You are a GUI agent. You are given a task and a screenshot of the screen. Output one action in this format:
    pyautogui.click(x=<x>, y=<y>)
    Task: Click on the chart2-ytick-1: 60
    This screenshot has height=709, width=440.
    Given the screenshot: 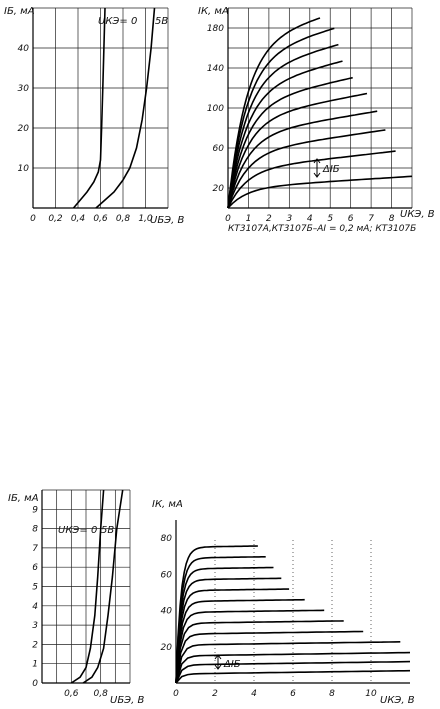 What is the action you would take?
    pyautogui.click(x=219, y=149)
    